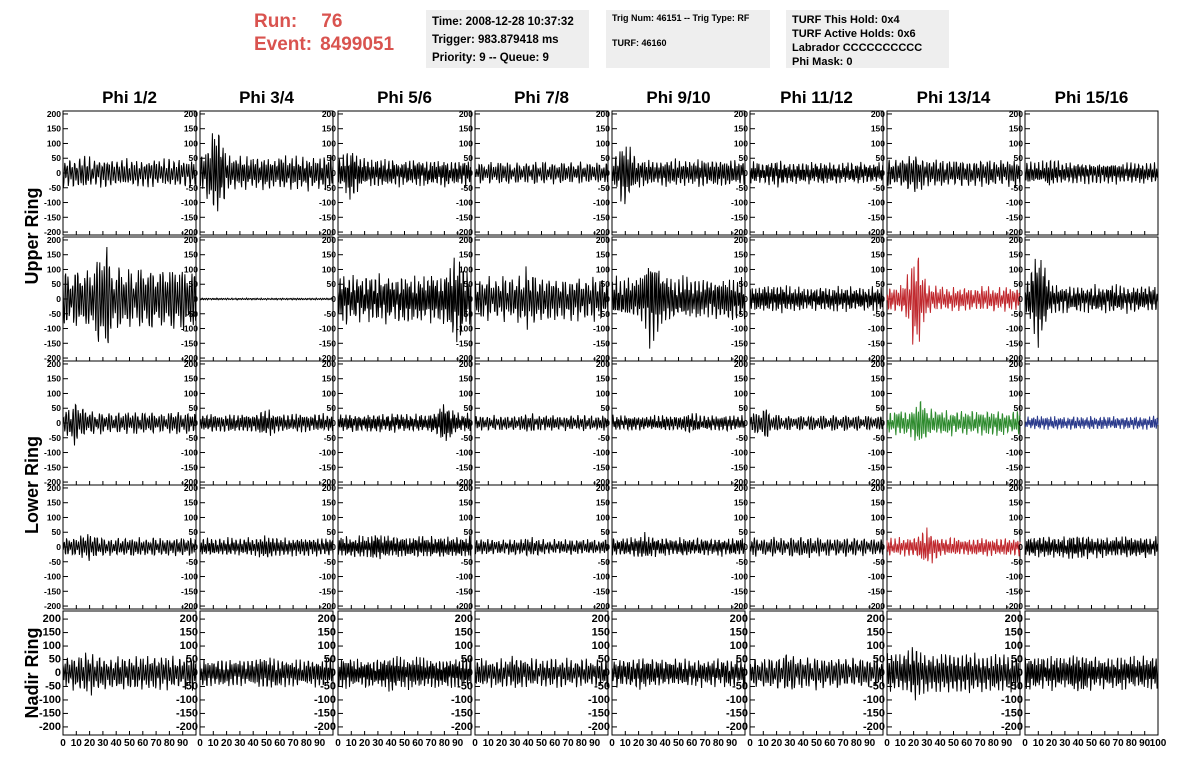 The height and width of the screenshot is (772, 1196). Describe the element at coordinates (227, 743) in the screenshot. I see `x-tick-label: 20` at that location.